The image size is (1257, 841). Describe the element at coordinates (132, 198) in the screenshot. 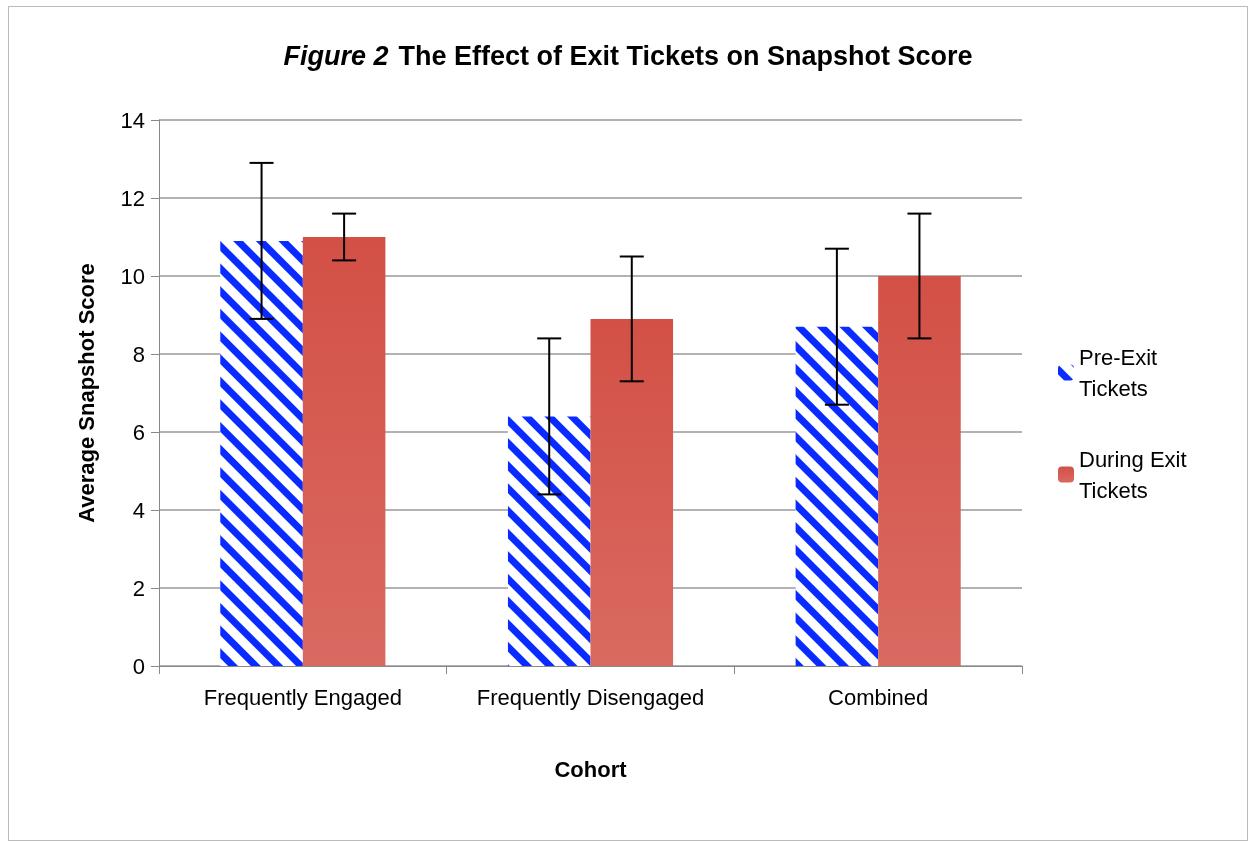

I see `y-tick-label: 12` at that location.